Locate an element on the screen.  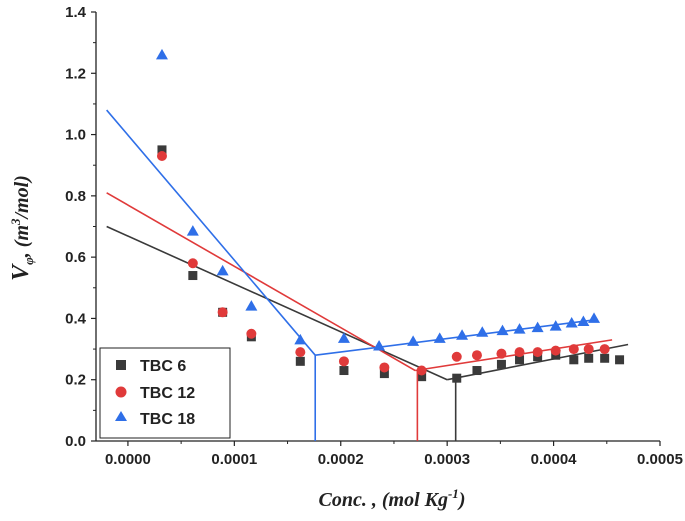
x-axis-title-text: Conc. , (mol Kg is located at coordinates (383, 500).